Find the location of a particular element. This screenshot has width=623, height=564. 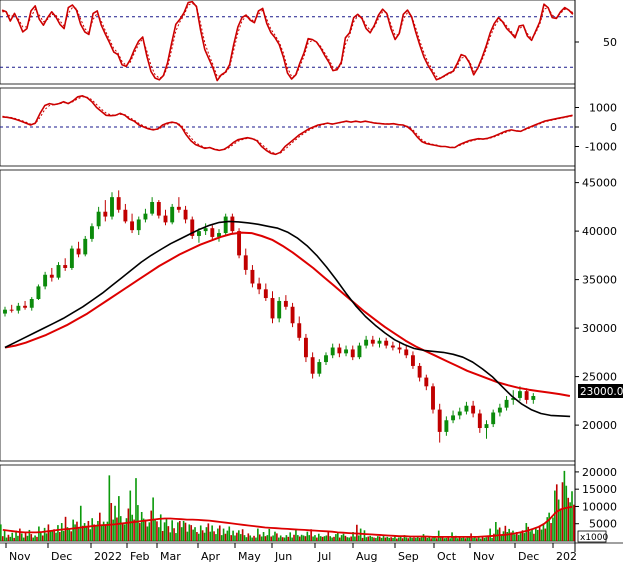

volume-tick-label: 20000 is located at coordinates (599, 472).